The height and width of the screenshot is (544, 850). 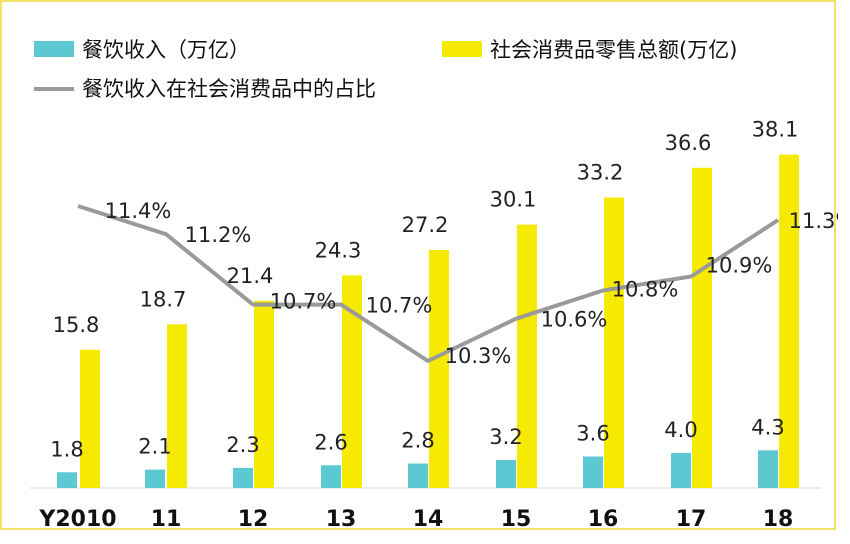 I want to click on label-share-2: 10.7%, so click(x=303, y=302).